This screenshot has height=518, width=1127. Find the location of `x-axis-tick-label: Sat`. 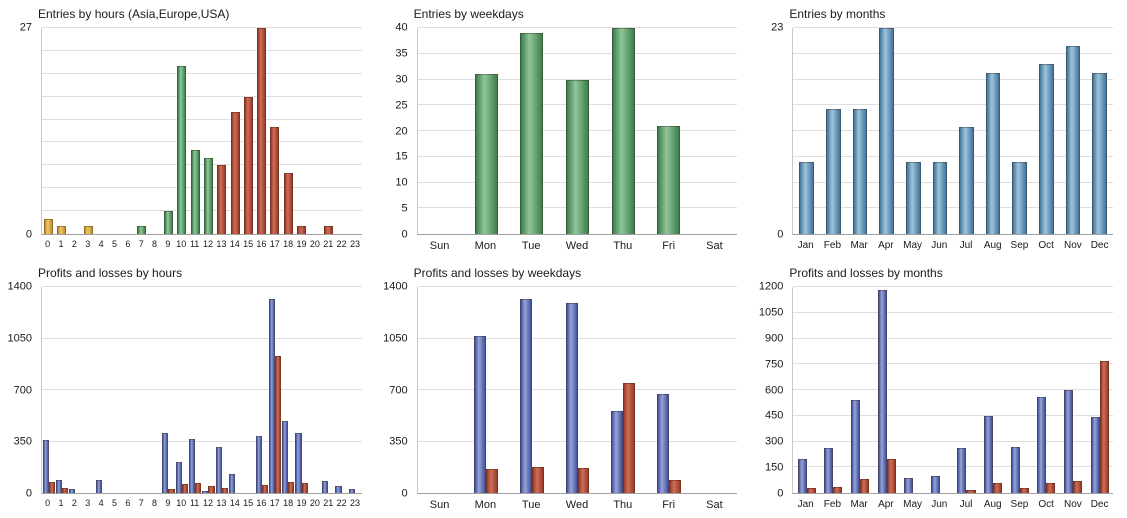

x-axis-tick-label: Sat is located at coordinates (714, 505).